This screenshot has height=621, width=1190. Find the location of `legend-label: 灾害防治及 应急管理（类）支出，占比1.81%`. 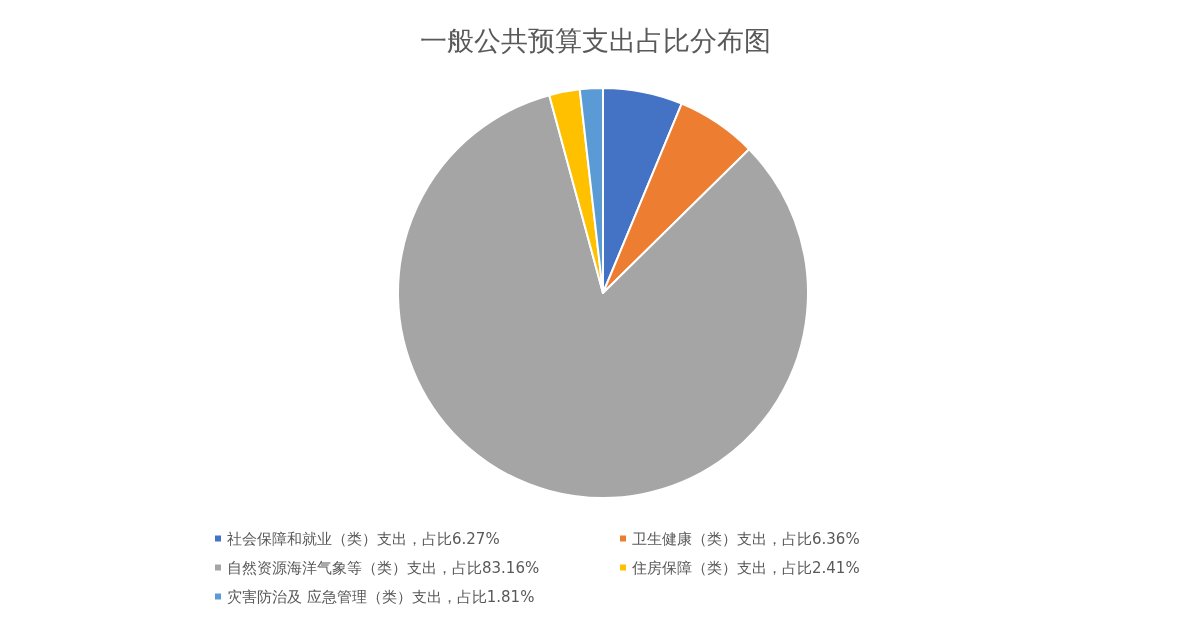

legend-label: 灾害防治及 应急管理（类）支出，占比1.81% is located at coordinates (381, 596).